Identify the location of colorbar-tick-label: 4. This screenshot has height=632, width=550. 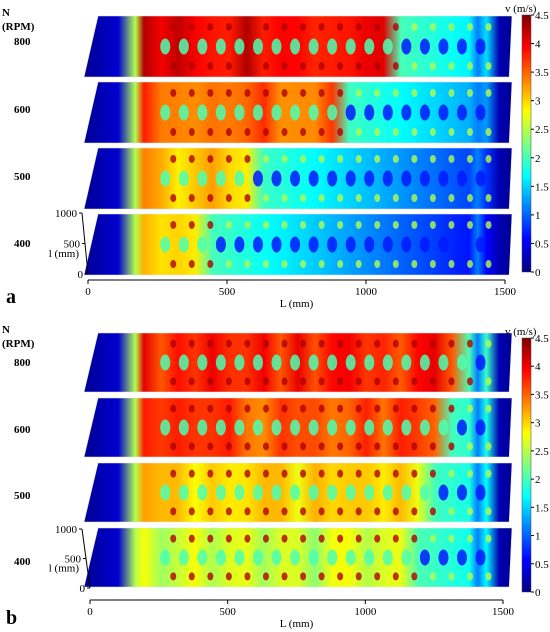
(538, 367).